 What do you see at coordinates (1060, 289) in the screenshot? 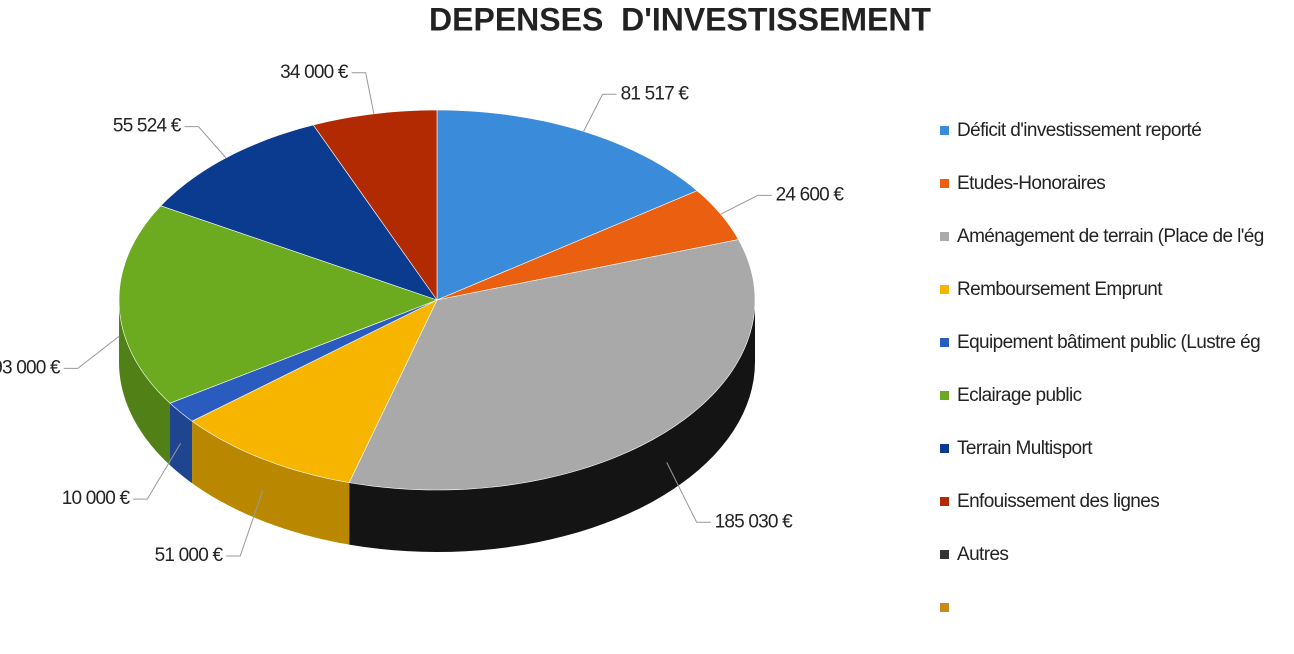
I see `legend-label: Remboursement Emprunt` at bounding box center [1060, 289].